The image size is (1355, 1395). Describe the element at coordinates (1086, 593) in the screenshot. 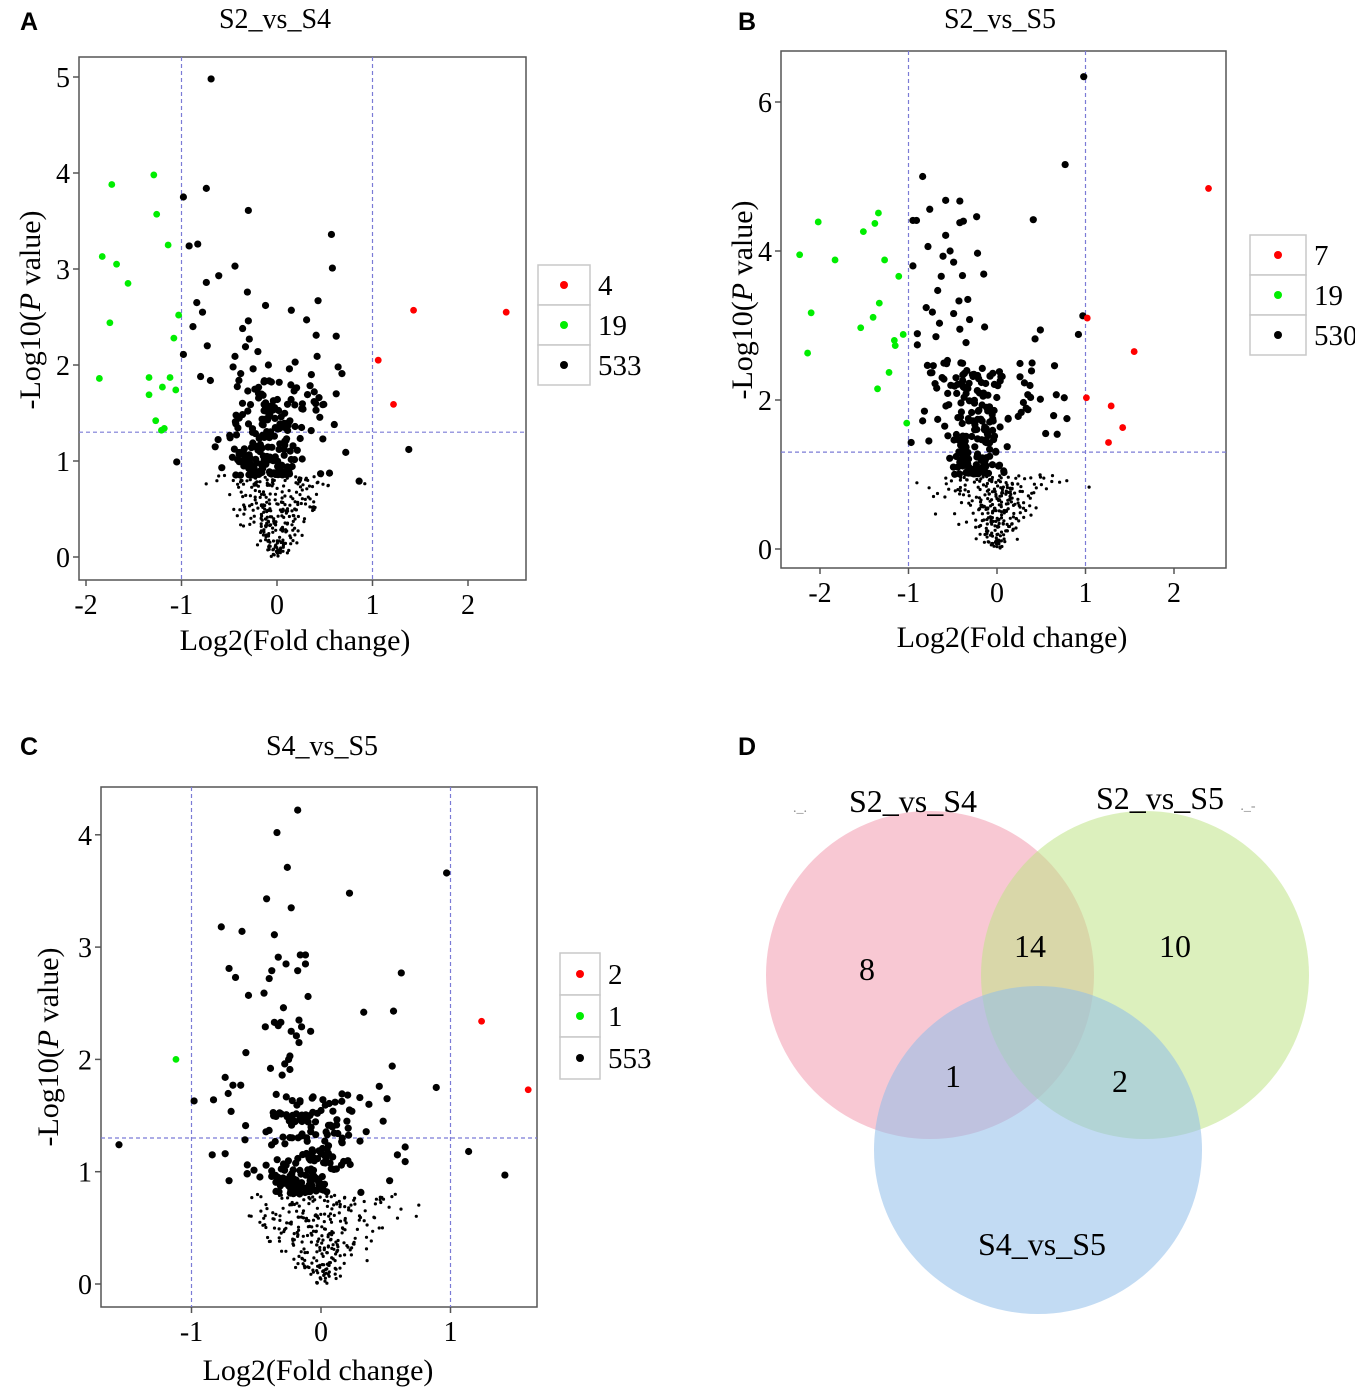

I see `x-tick-label: 1` at that location.